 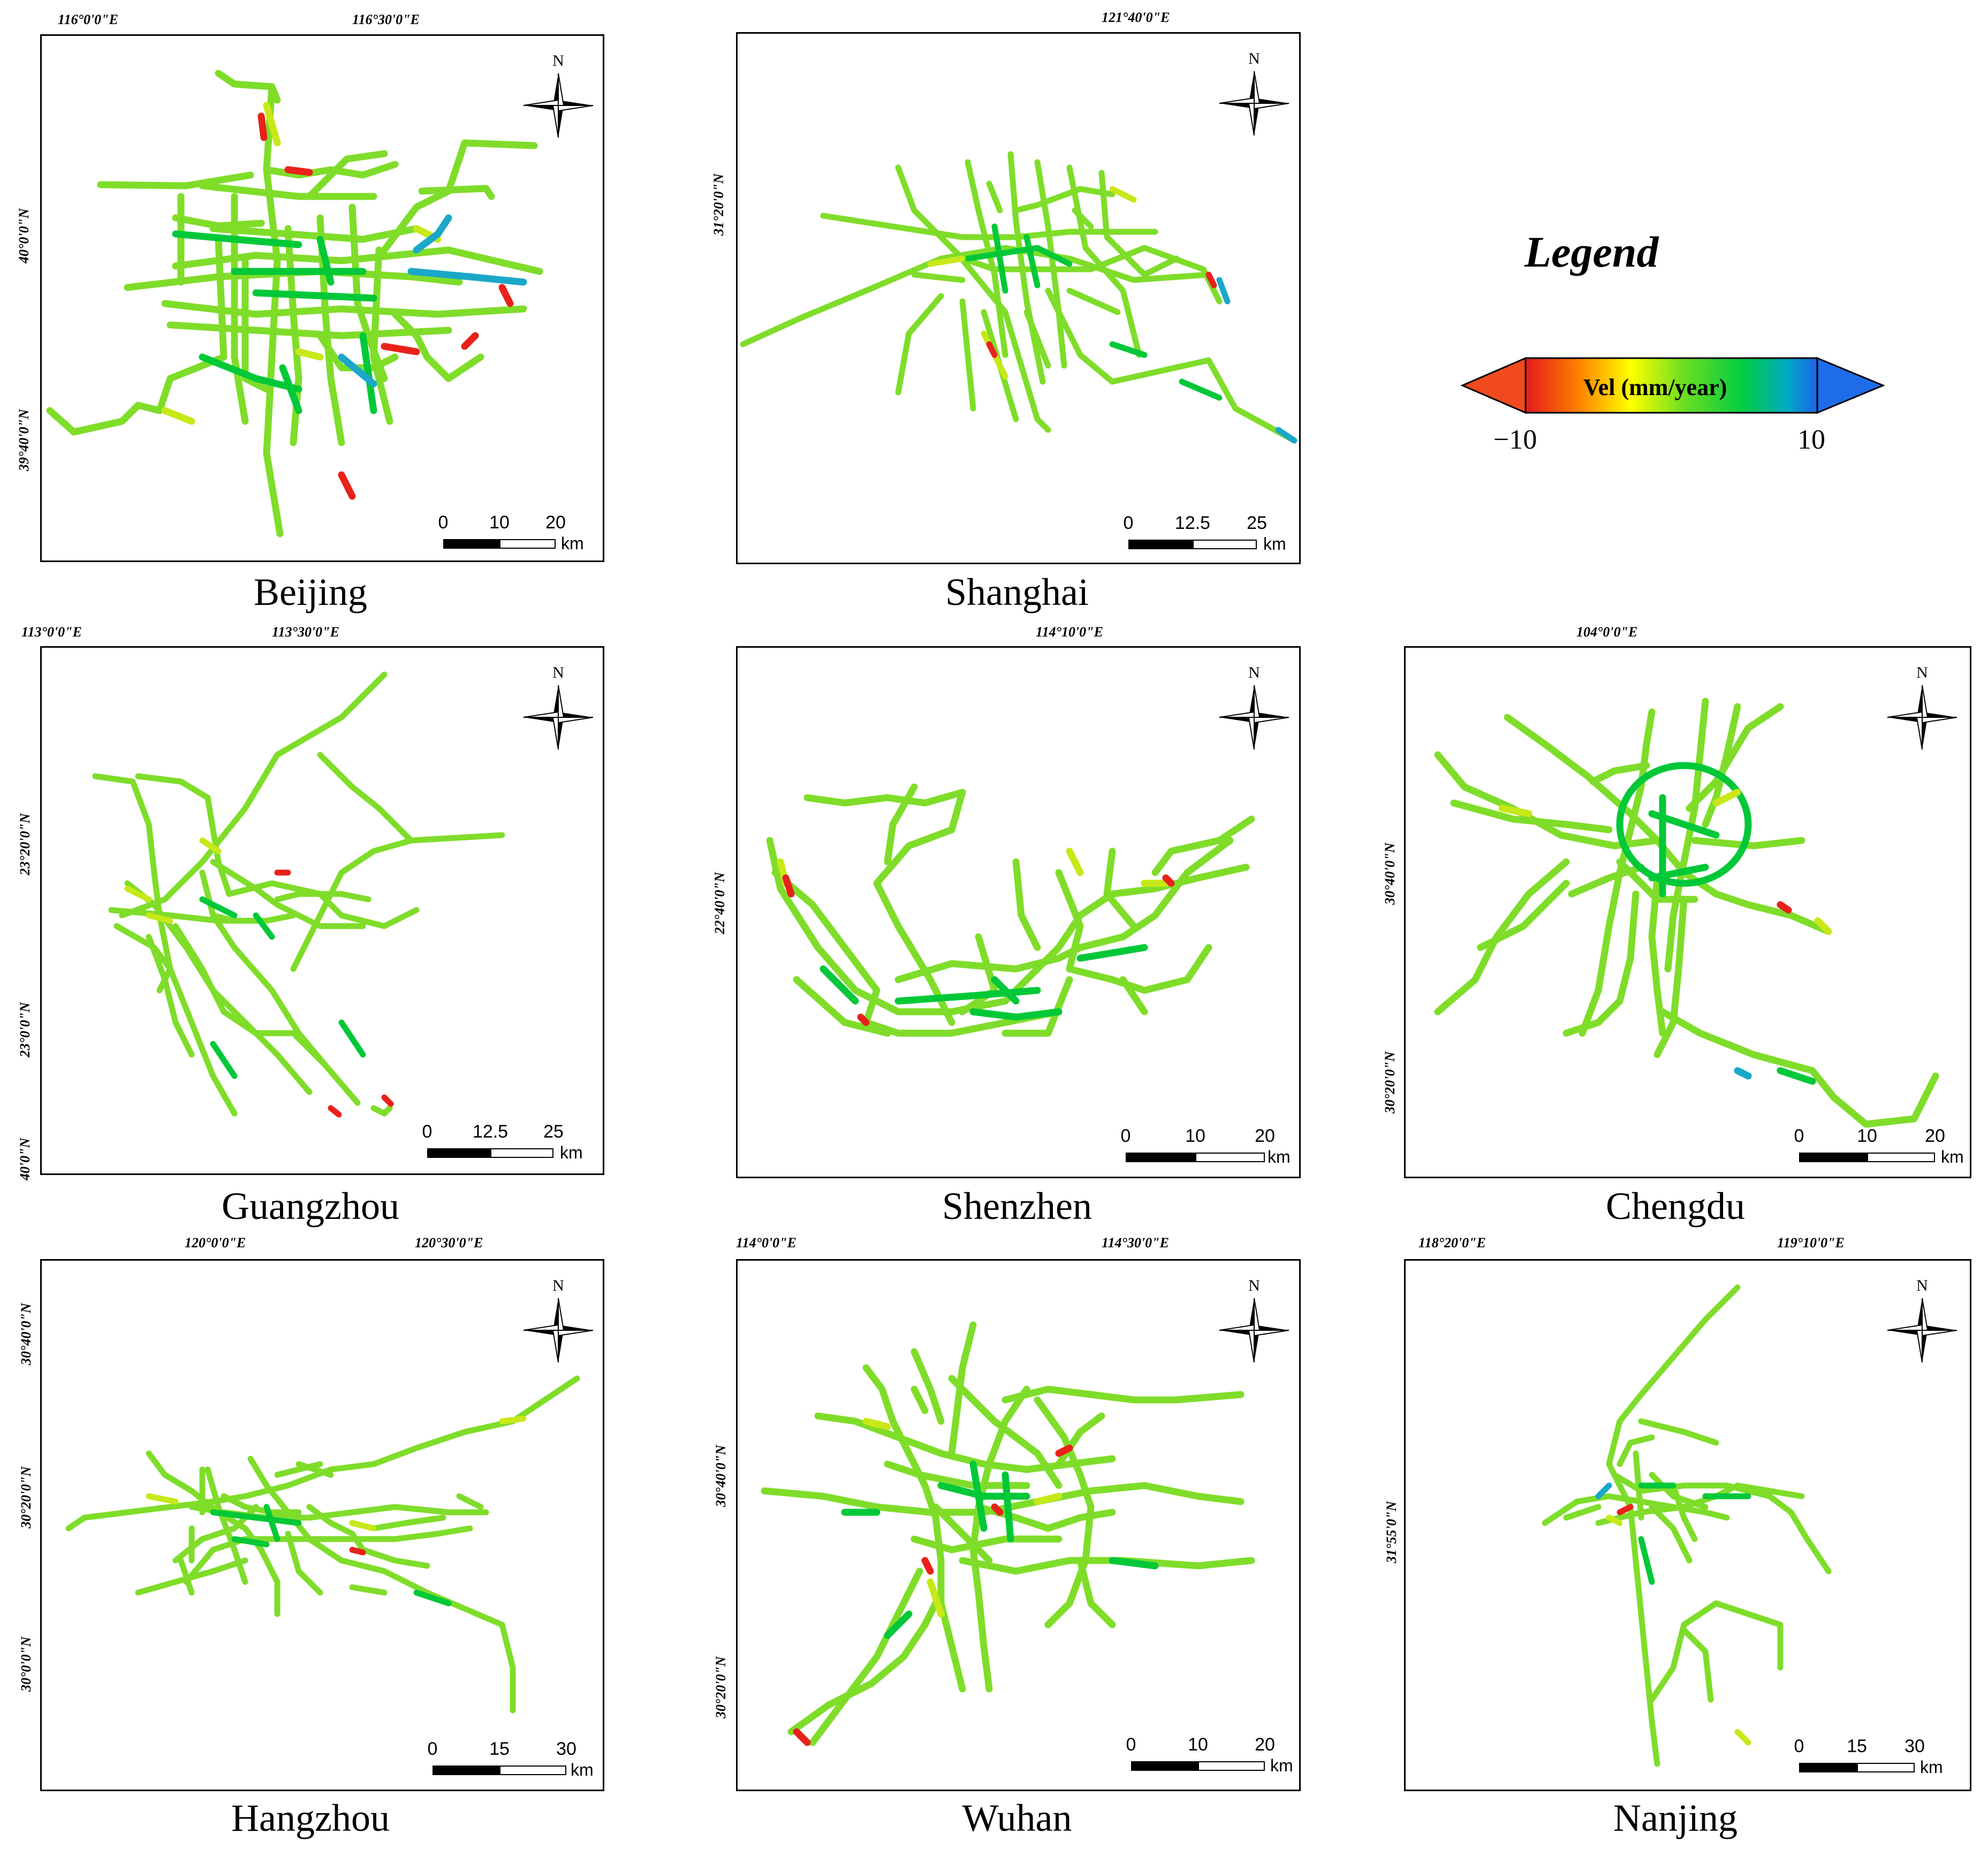 I want to click on metro-network-guangzhou, so click(x=298, y=894).